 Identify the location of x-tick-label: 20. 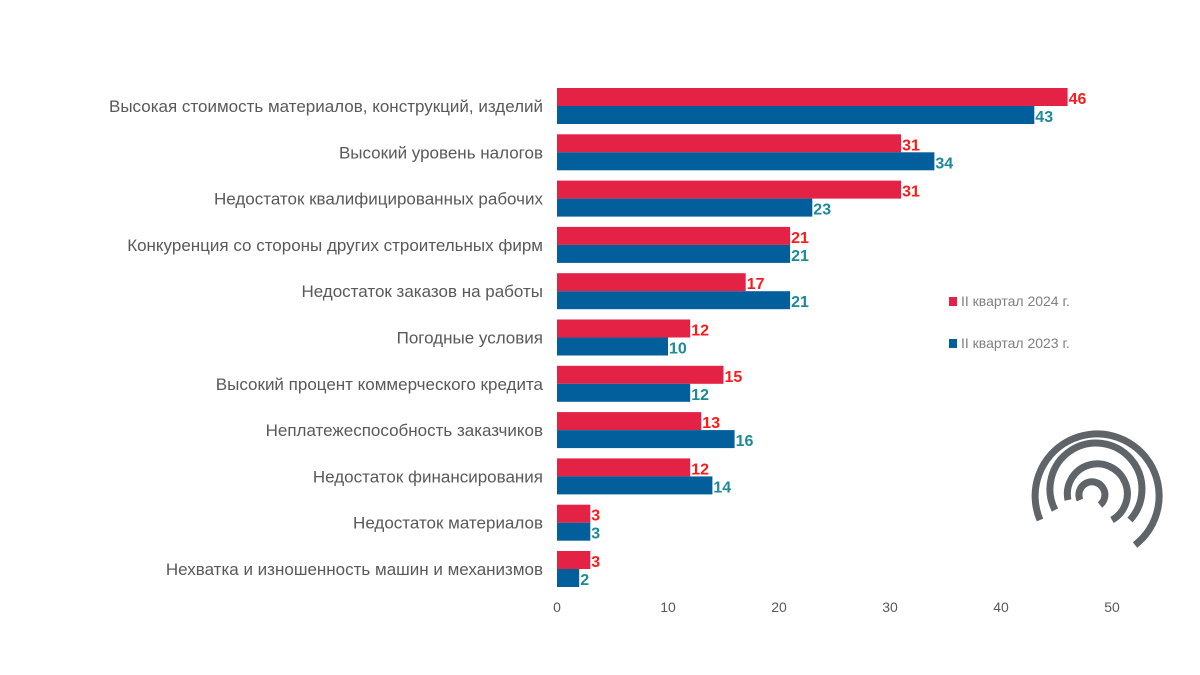
(779, 607).